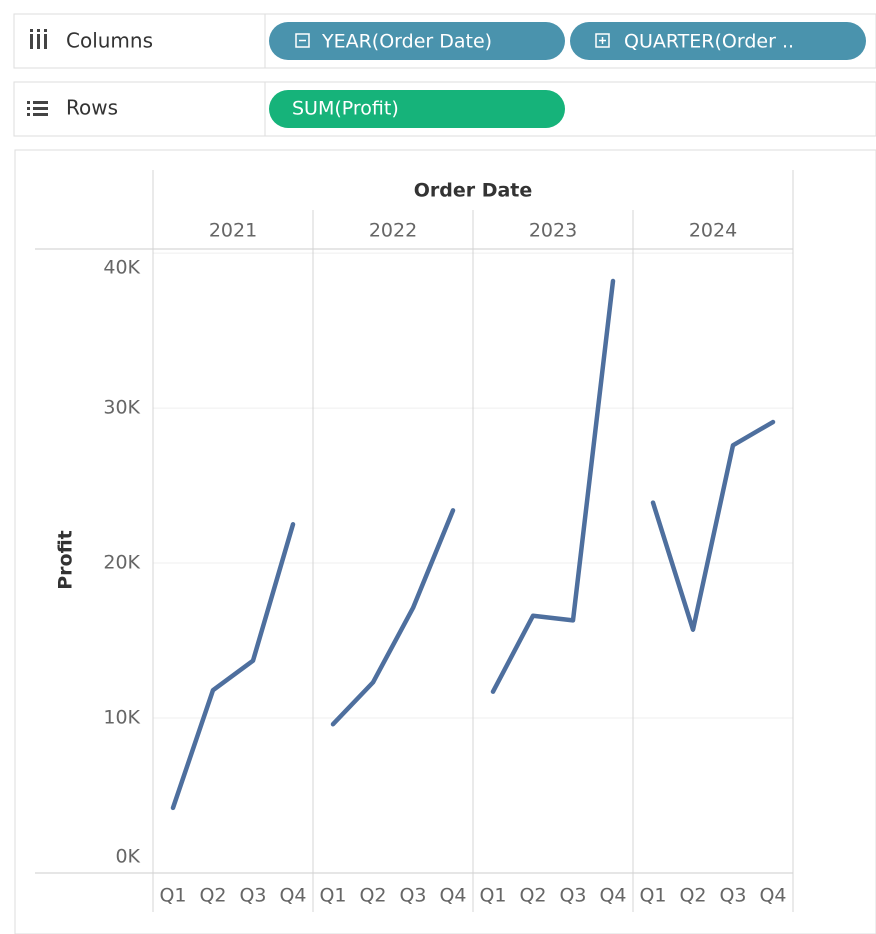 The width and height of the screenshot is (876, 934). Describe the element at coordinates (121, 268) in the screenshot. I see `y-tick-label: 40K` at that location.